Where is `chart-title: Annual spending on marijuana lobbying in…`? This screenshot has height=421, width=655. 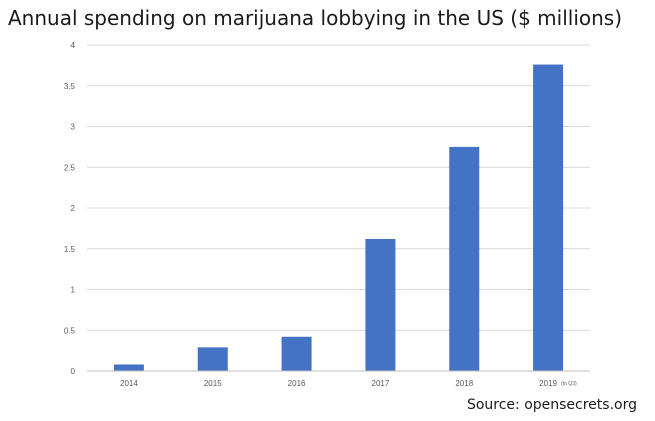 chart-title: Annual spending on marijuana lobbying in… is located at coordinates (315, 18).